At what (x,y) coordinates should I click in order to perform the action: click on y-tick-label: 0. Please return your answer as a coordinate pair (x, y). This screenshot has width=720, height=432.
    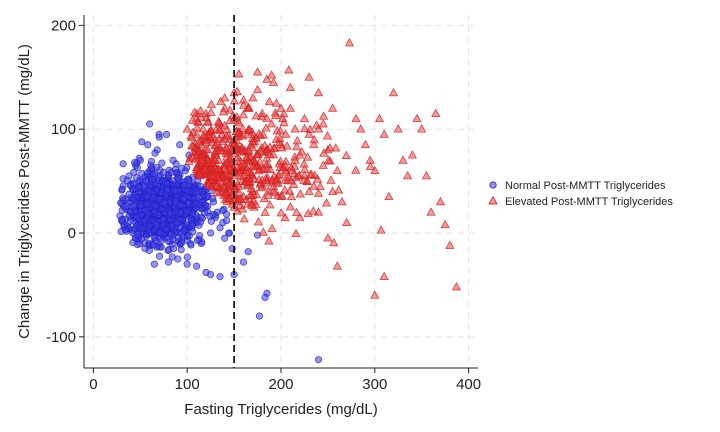
    Looking at the image, I should click on (72, 233).